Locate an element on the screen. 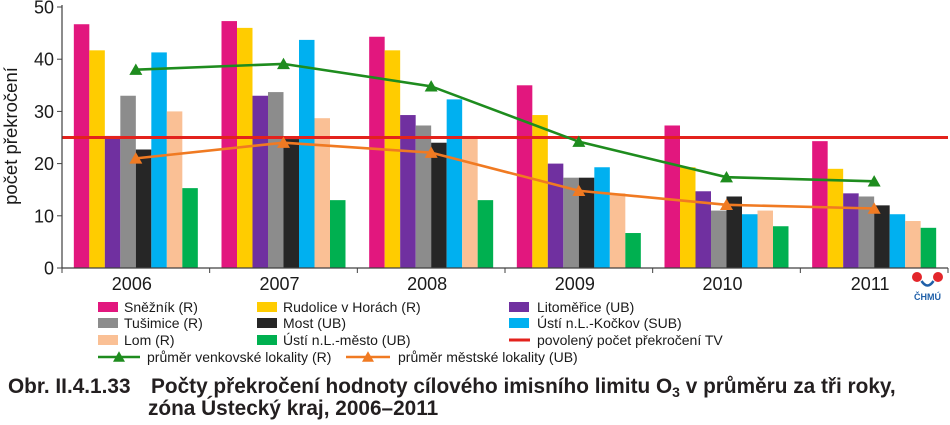 This screenshot has height=425, width=950. y-tick-label-10: 10 is located at coordinates (44, 216).